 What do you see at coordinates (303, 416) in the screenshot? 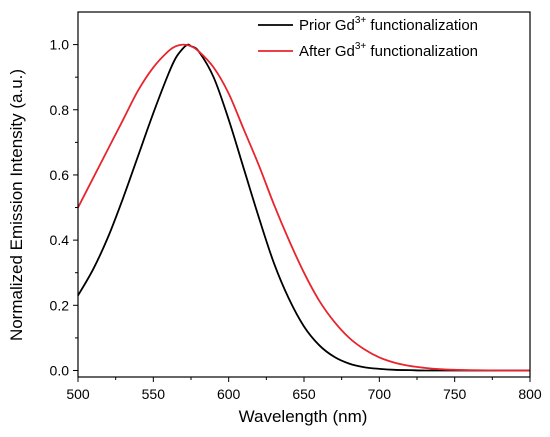
I see `x-axis-title: Wavelength (nm)` at bounding box center [303, 416].